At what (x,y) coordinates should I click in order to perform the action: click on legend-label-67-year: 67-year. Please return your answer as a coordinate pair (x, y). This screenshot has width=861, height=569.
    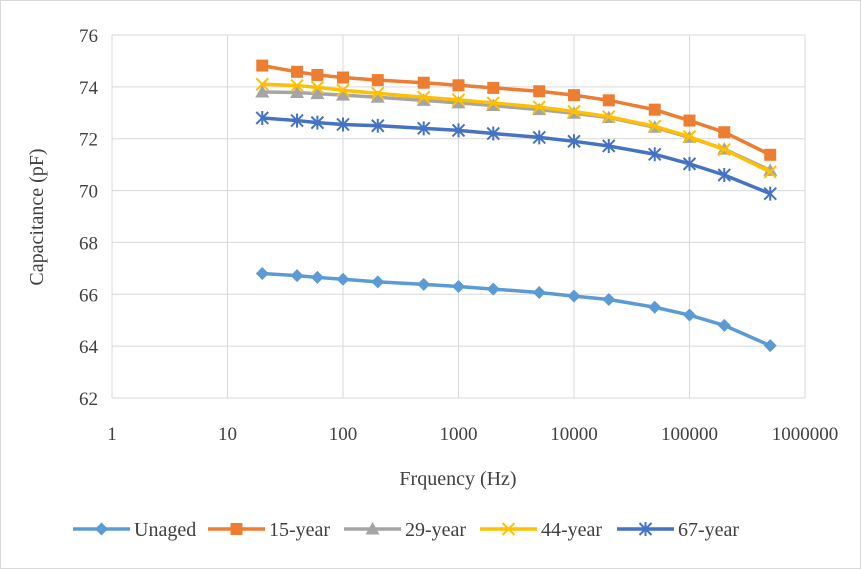
    Looking at the image, I should click on (708, 530).